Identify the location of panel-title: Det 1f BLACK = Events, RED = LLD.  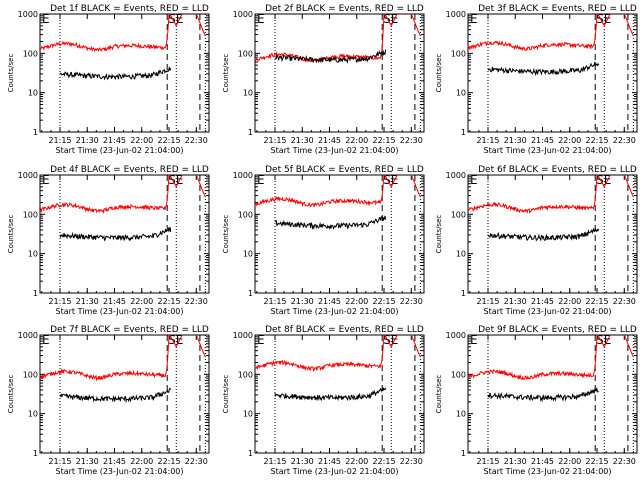
(129, 9).